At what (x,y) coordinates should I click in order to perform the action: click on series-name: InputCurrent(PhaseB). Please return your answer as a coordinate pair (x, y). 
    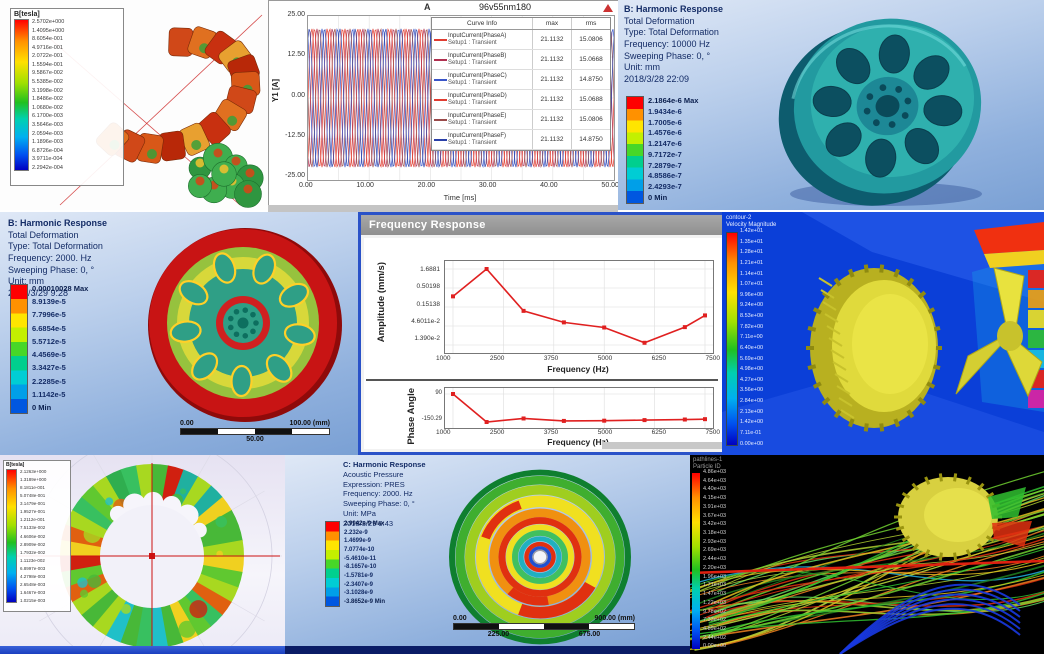
    Looking at the image, I should click on (477, 55).